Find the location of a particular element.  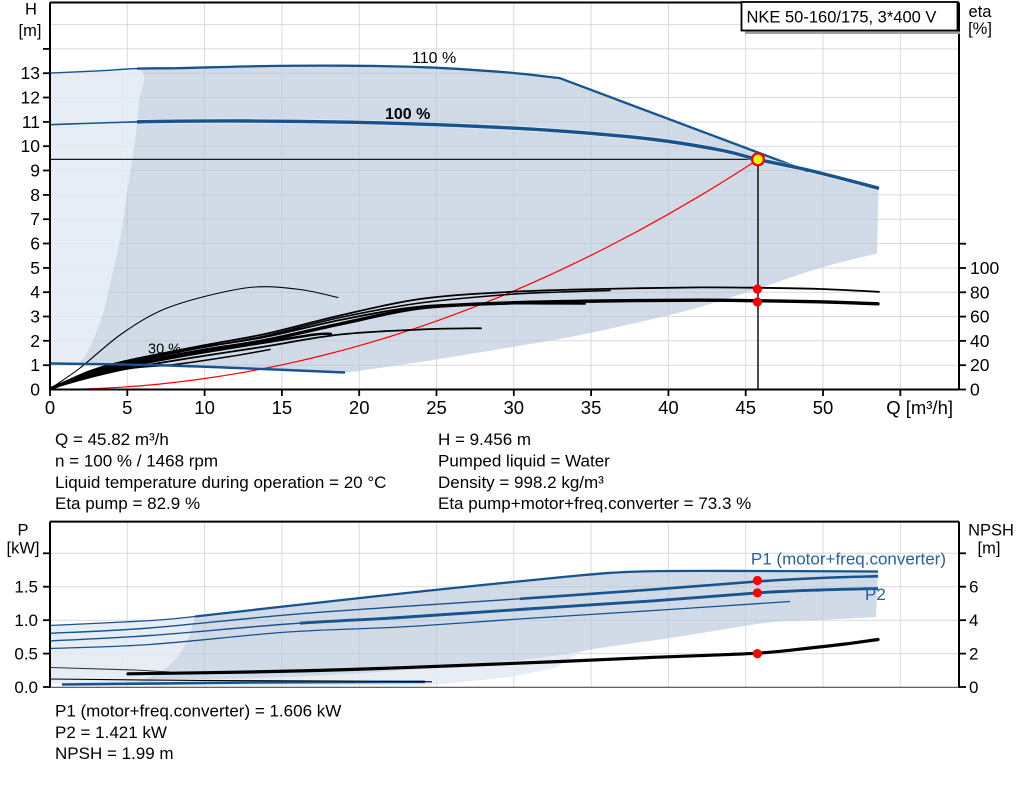

svg-text: 50 is located at coordinates (823, 407).